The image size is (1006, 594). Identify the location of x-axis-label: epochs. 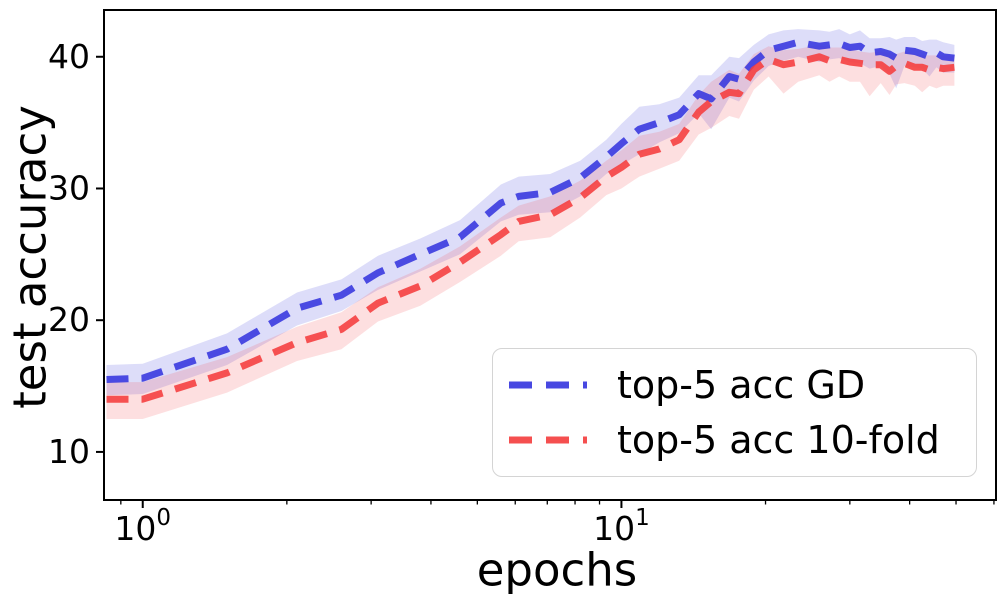
(557, 568).